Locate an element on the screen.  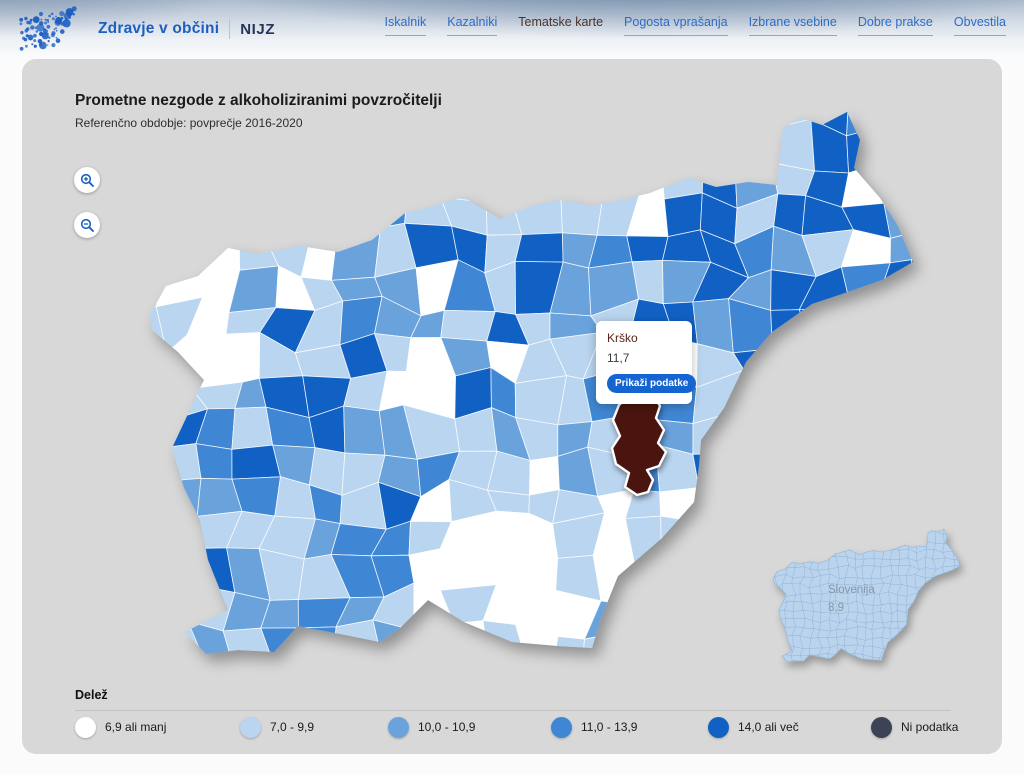
zoom-out-button is located at coordinates (87, 225).